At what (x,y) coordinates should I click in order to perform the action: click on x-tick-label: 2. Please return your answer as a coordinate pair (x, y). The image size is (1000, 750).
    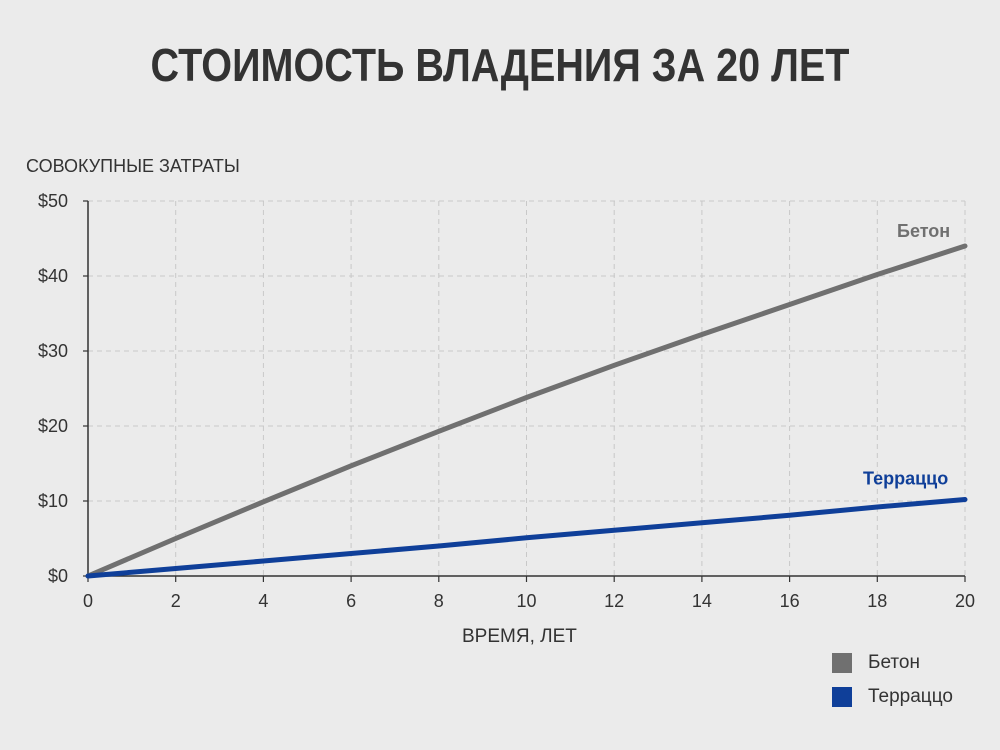
    Looking at the image, I should click on (176, 601).